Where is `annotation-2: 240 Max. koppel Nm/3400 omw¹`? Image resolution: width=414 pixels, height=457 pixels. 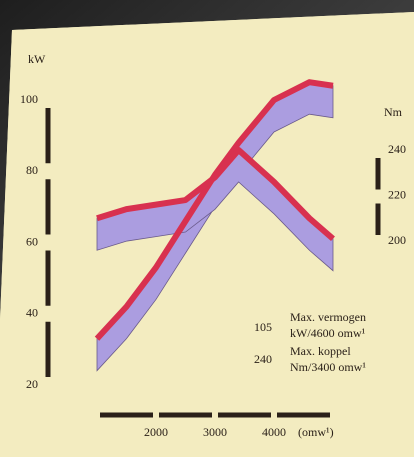
annotation-2: 240 Max. koppel Nm/3400 omw¹ is located at coordinates (310, 359).